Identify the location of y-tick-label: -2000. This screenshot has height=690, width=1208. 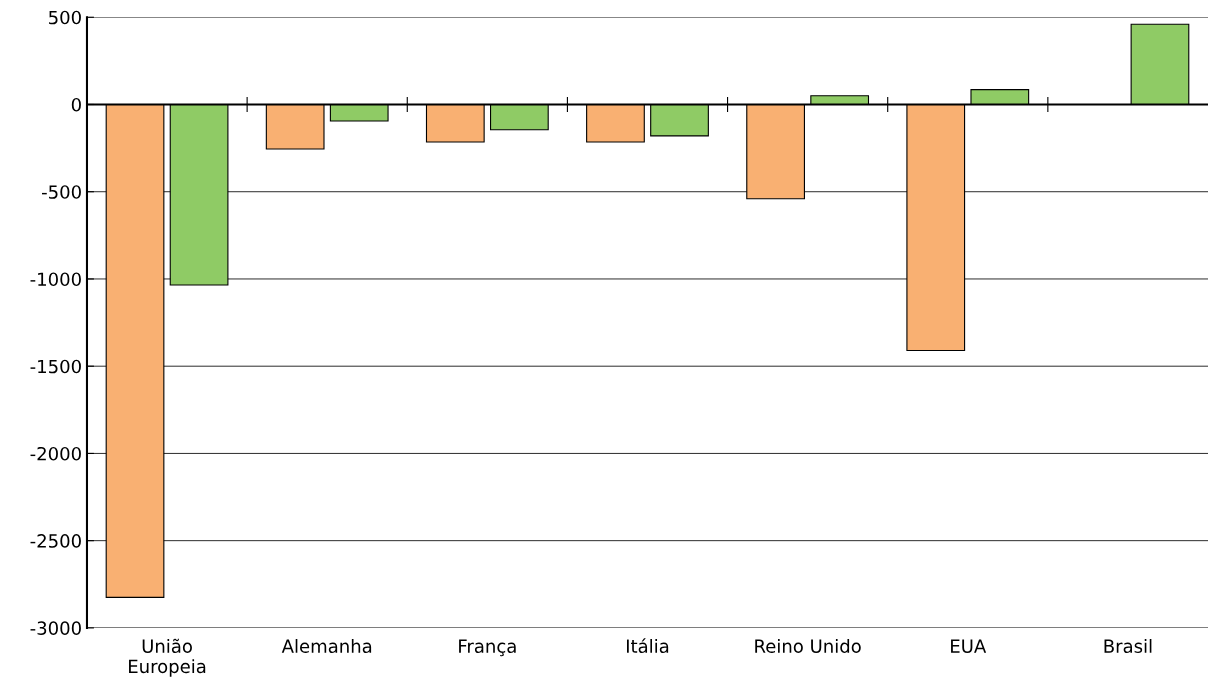
(55, 453).